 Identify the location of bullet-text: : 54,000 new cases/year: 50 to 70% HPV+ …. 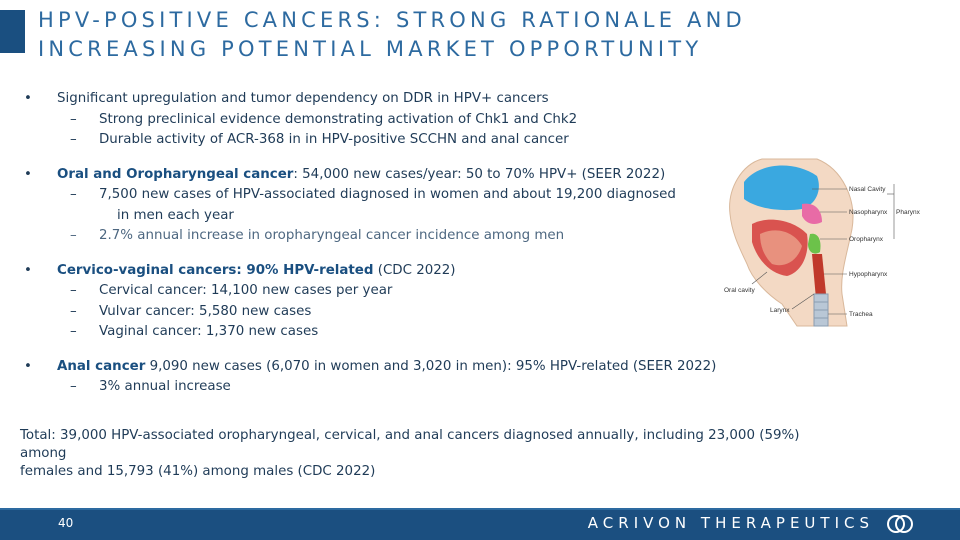
(479, 174).